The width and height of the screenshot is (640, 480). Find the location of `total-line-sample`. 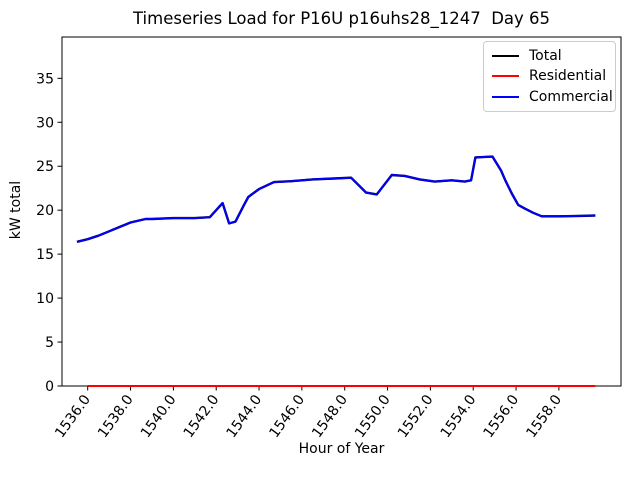

total-line-sample is located at coordinates (505, 56).